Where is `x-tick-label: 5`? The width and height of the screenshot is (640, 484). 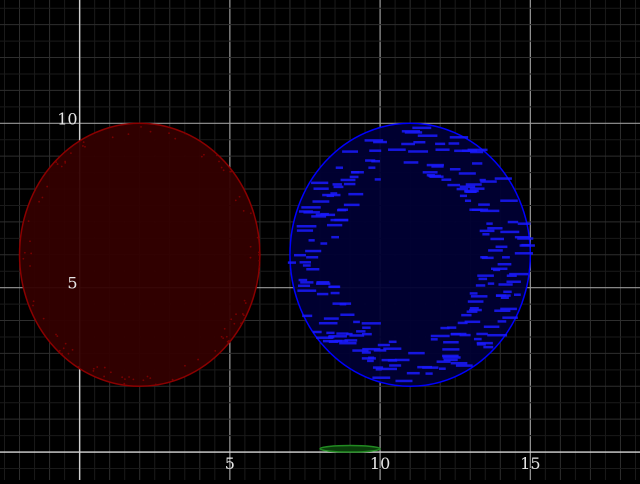
x-tick-label: 5 is located at coordinates (230, 463).